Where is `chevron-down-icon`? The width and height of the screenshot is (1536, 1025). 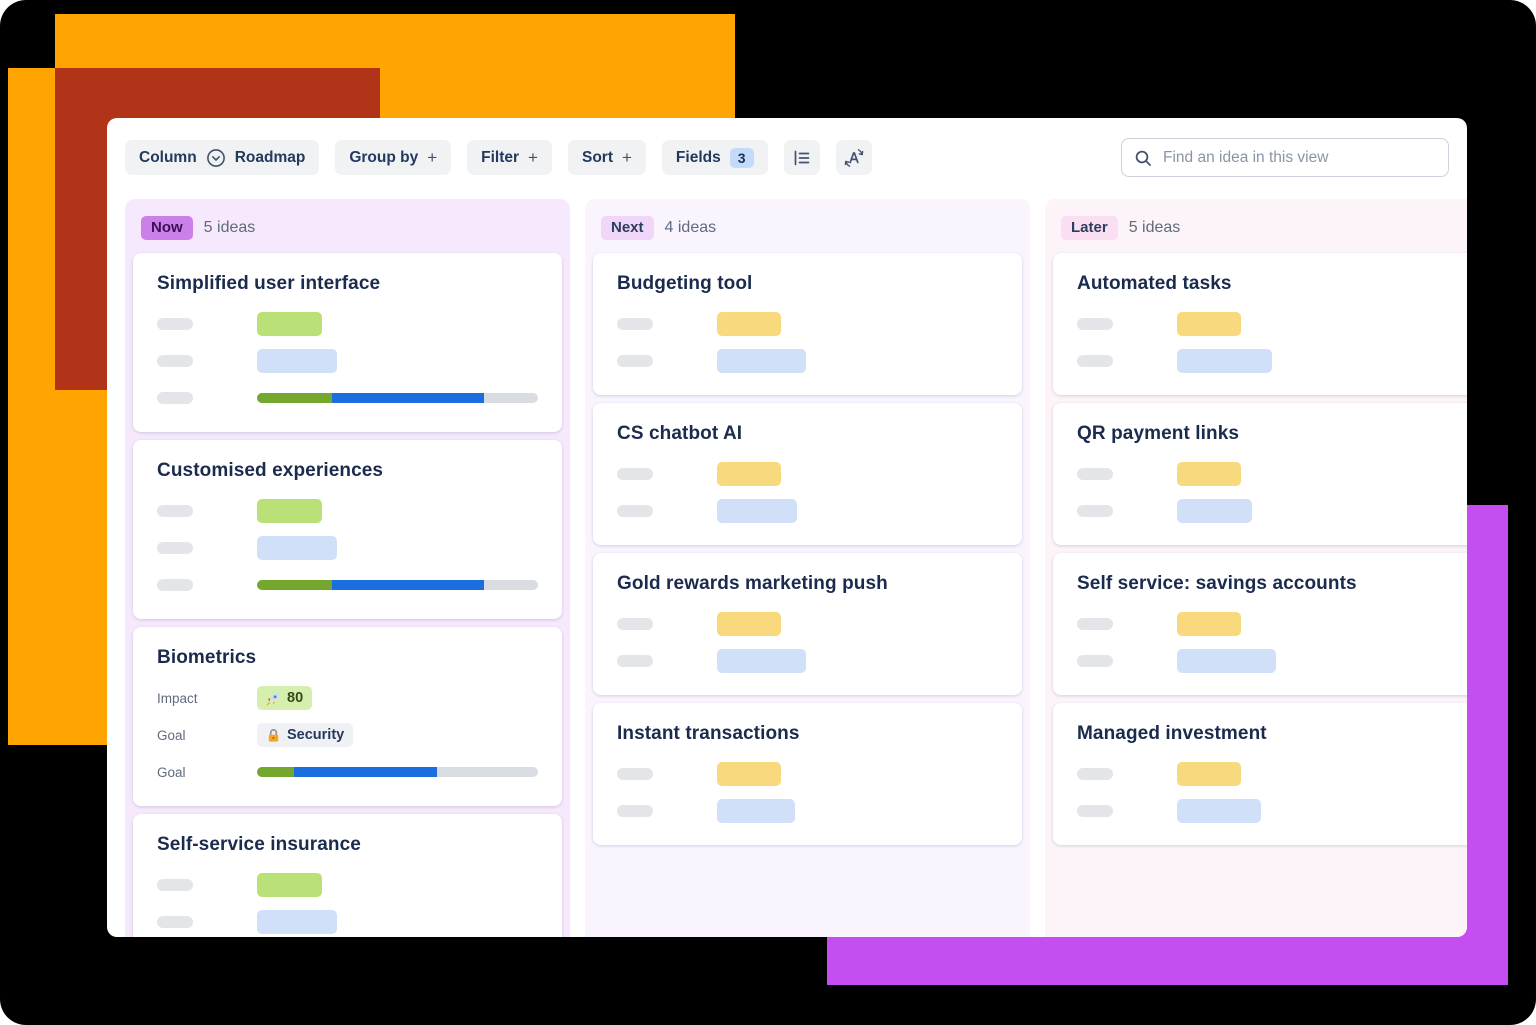 chevron-down-icon is located at coordinates (215, 157).